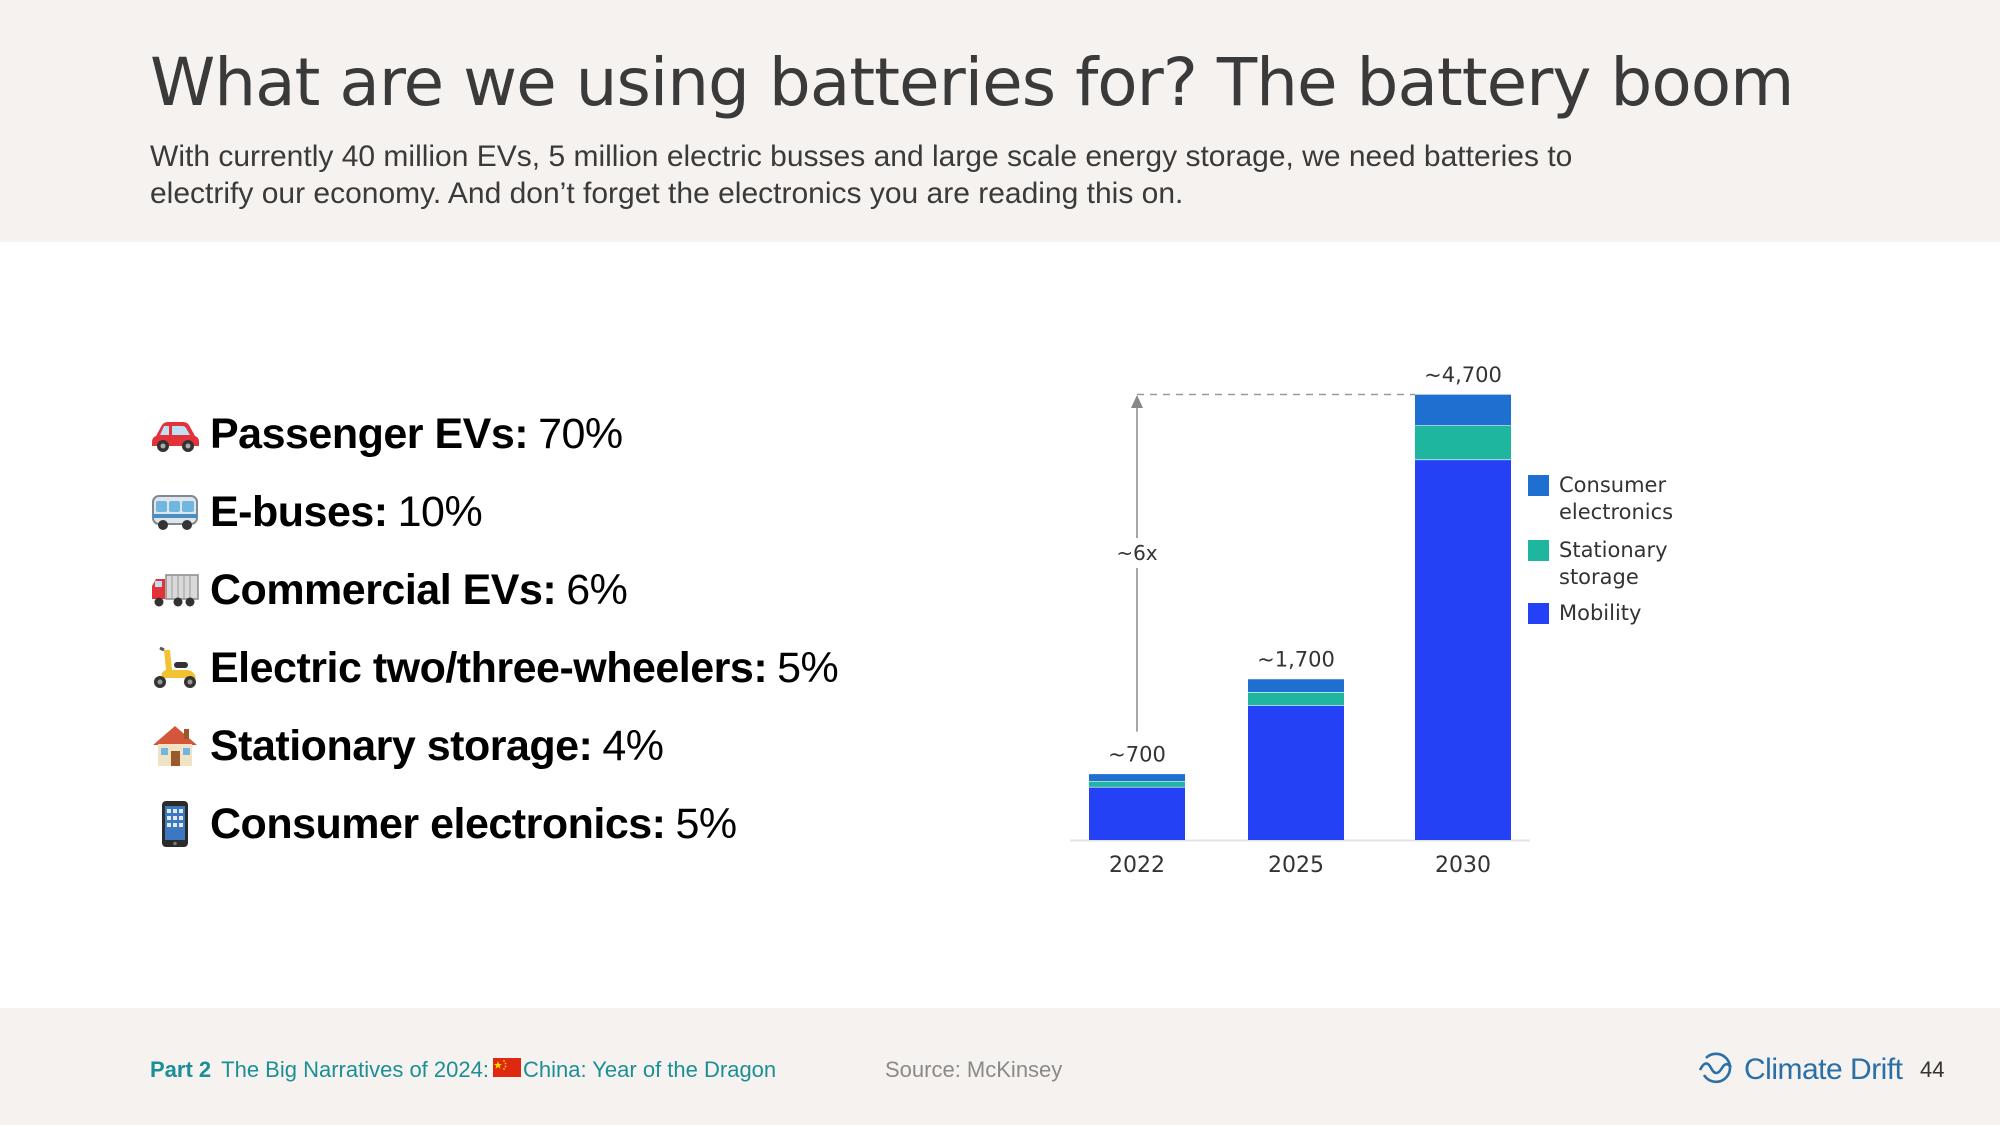  I want to click on annotation-background, so click(1137, 553).